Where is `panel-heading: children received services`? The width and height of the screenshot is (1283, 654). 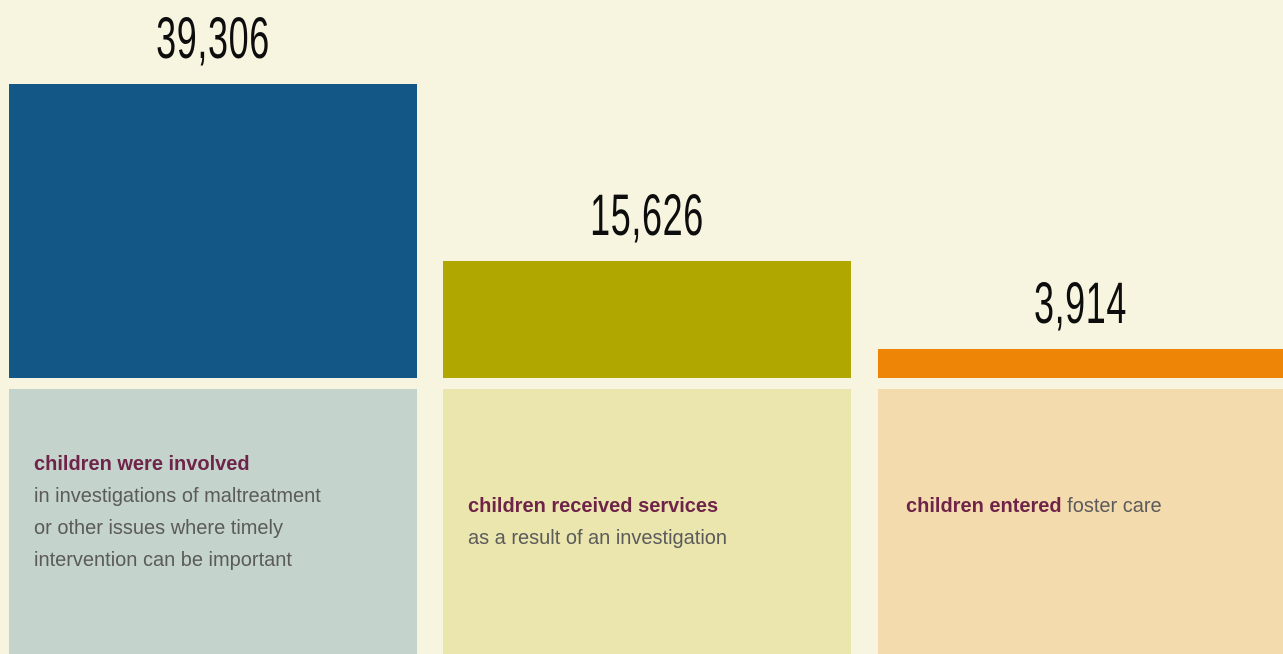
panel-heading: children received services is located at coordinates (593, 505).